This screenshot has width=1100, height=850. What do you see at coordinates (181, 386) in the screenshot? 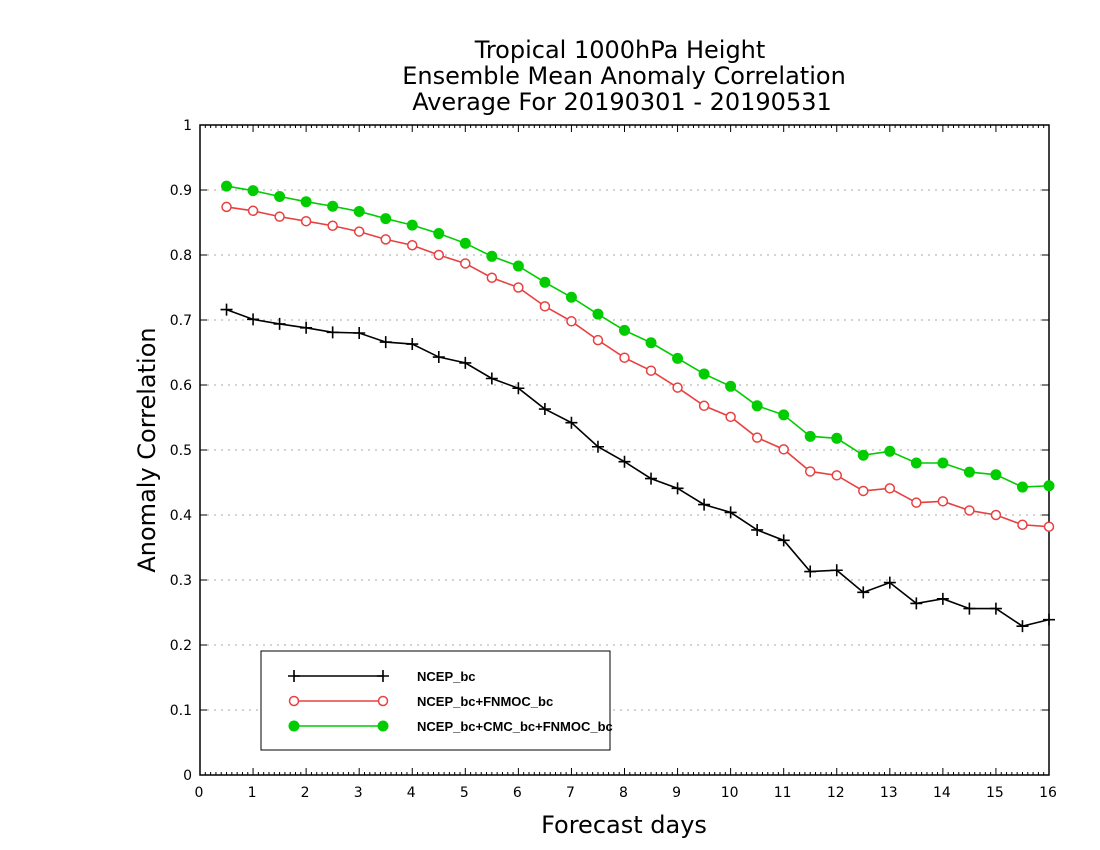
I see `y-tick-label: 0.6` at bounding box center [181, 386].